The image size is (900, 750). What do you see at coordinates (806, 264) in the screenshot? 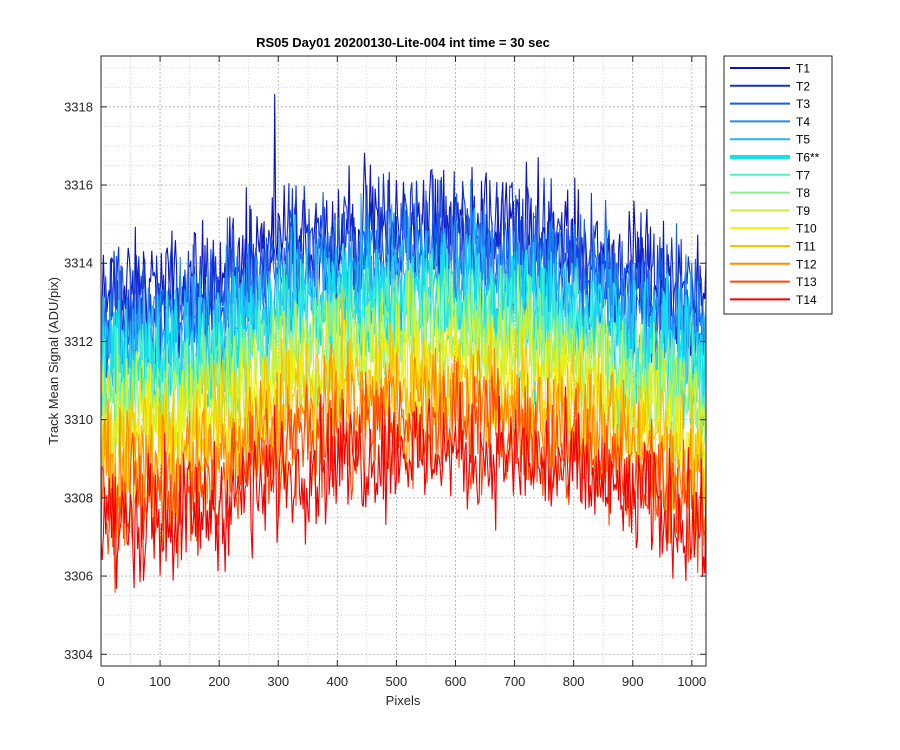
I see `legend-label: T12` at bounding box center [806, 264].